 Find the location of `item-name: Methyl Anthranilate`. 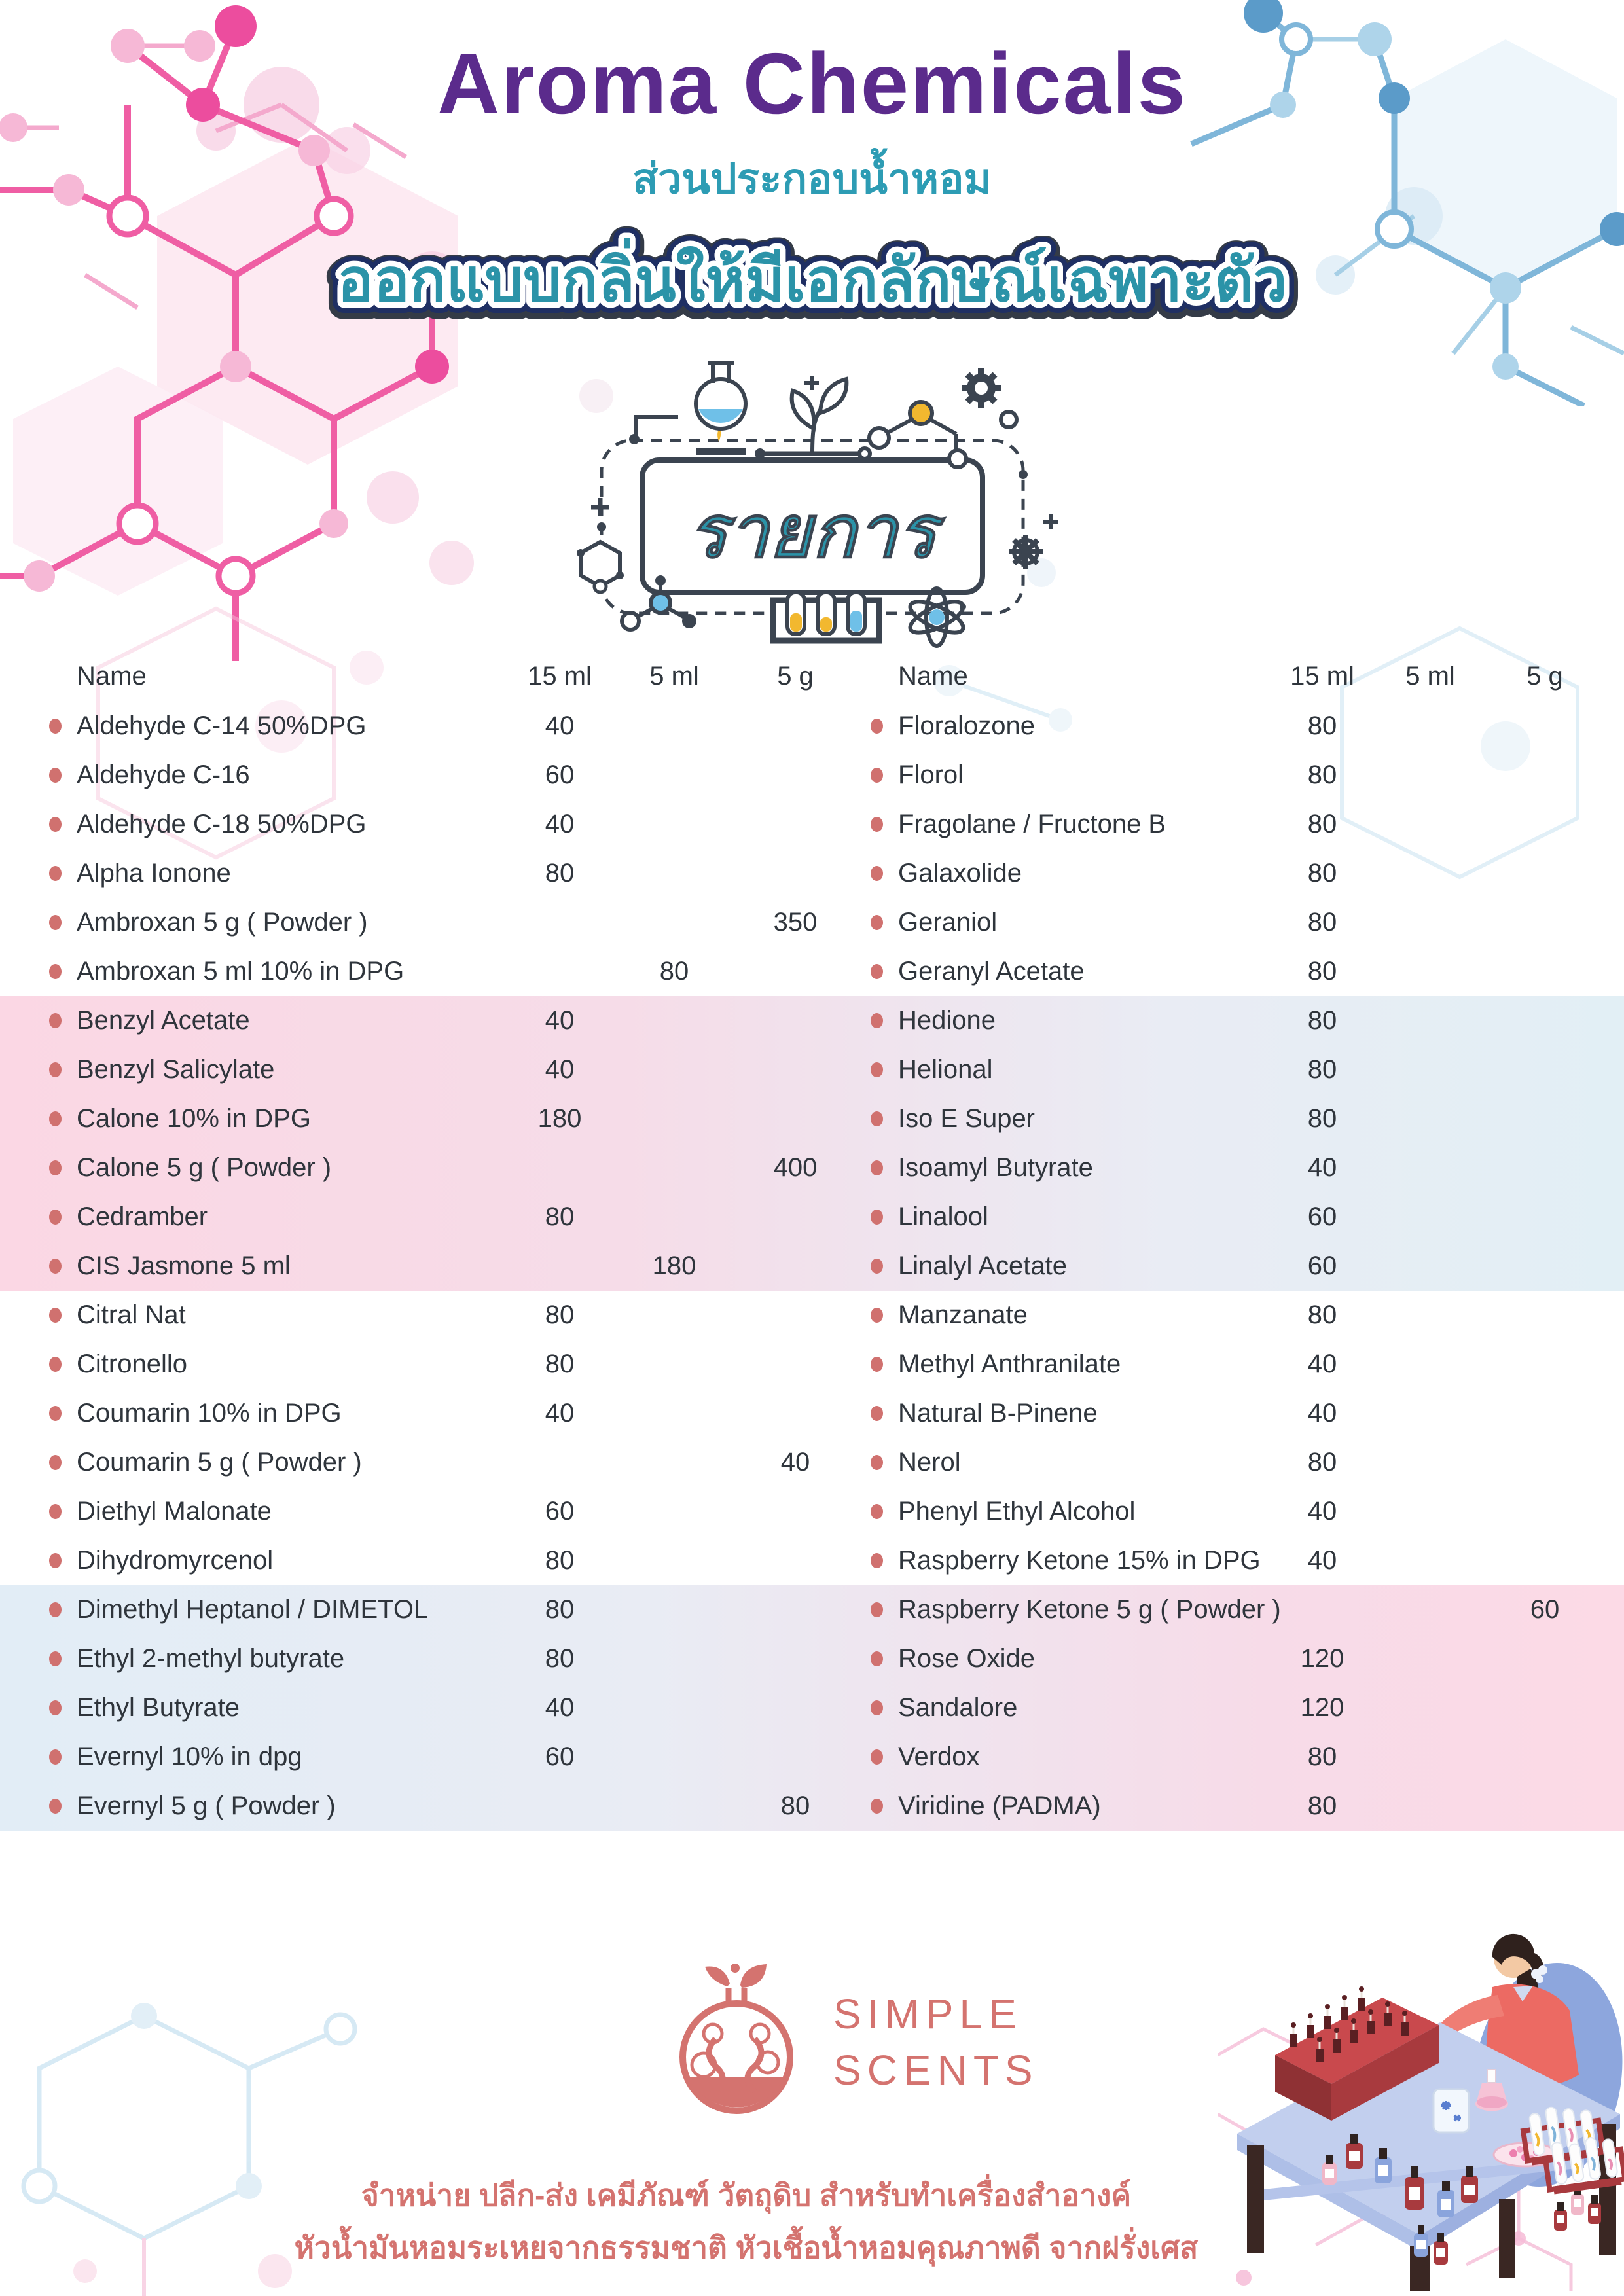

item-name: Methyl Anthranilate is located at coordinates (1009, 1364).